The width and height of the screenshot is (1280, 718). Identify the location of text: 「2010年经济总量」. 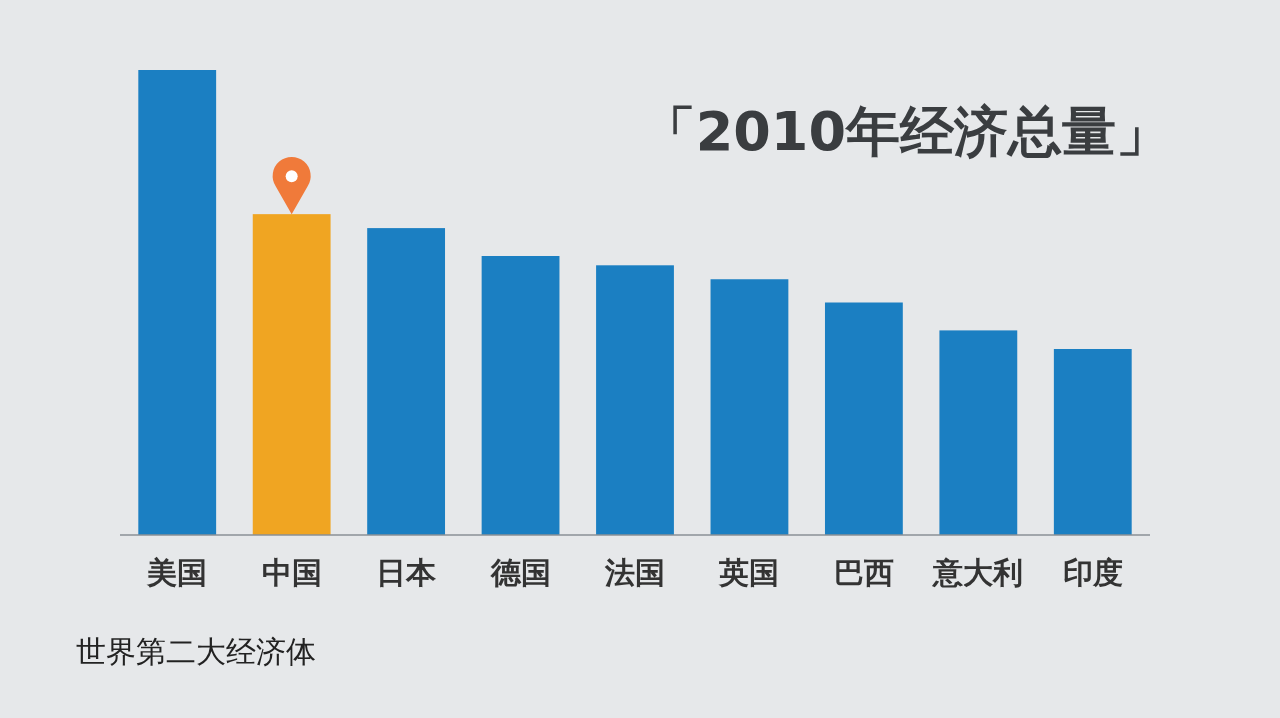
(905, 131).